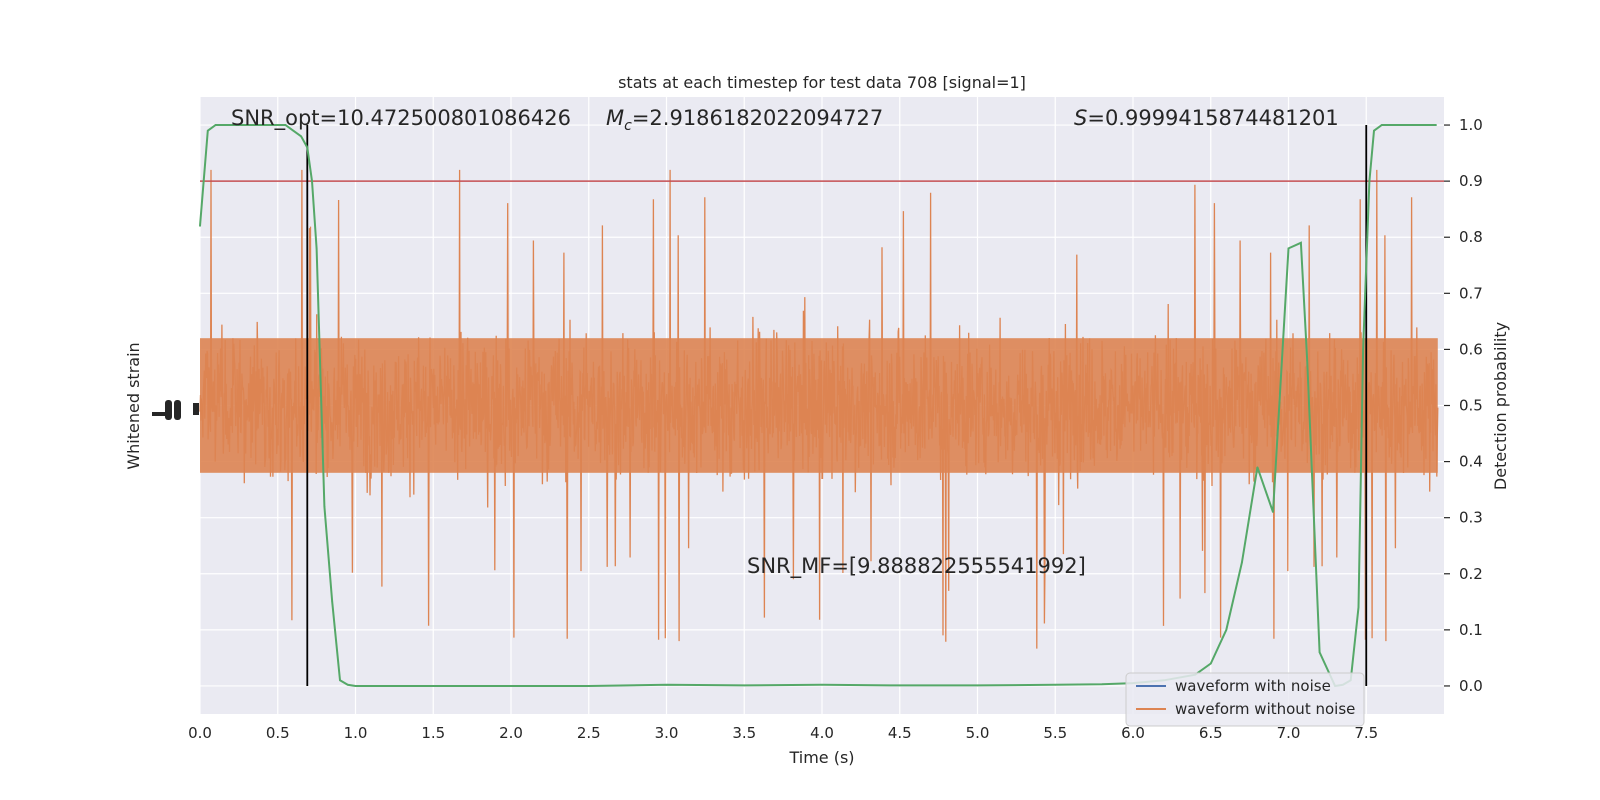 This screenshot has height=800, width=1600. What do you see at coordinates (511, 733) in the screenshot?
I see `x-tick-label: 2.0` at bounding box center [511, 733].